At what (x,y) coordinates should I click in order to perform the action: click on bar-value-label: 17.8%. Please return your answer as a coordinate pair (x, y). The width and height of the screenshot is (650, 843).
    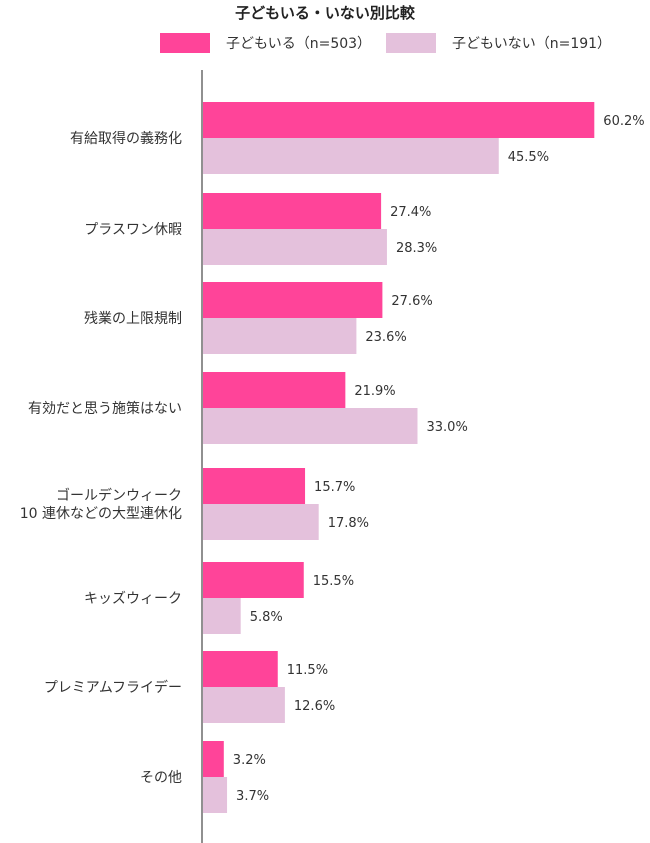
    Looking at the image, I should click on (348, 523).